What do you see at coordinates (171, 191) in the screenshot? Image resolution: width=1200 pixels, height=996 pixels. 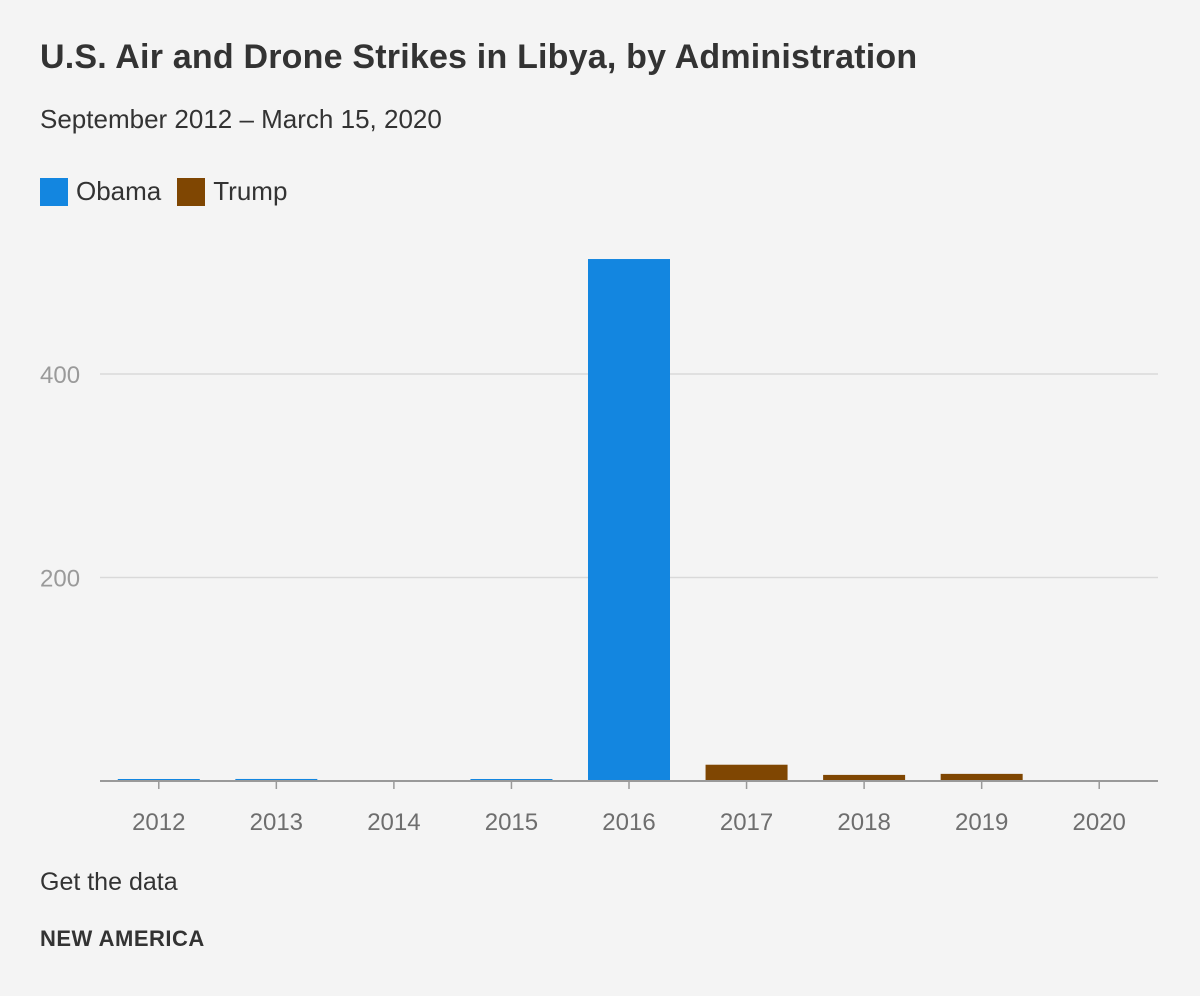 I see `legend: Obama Trump` at bounding box center [171, 191].